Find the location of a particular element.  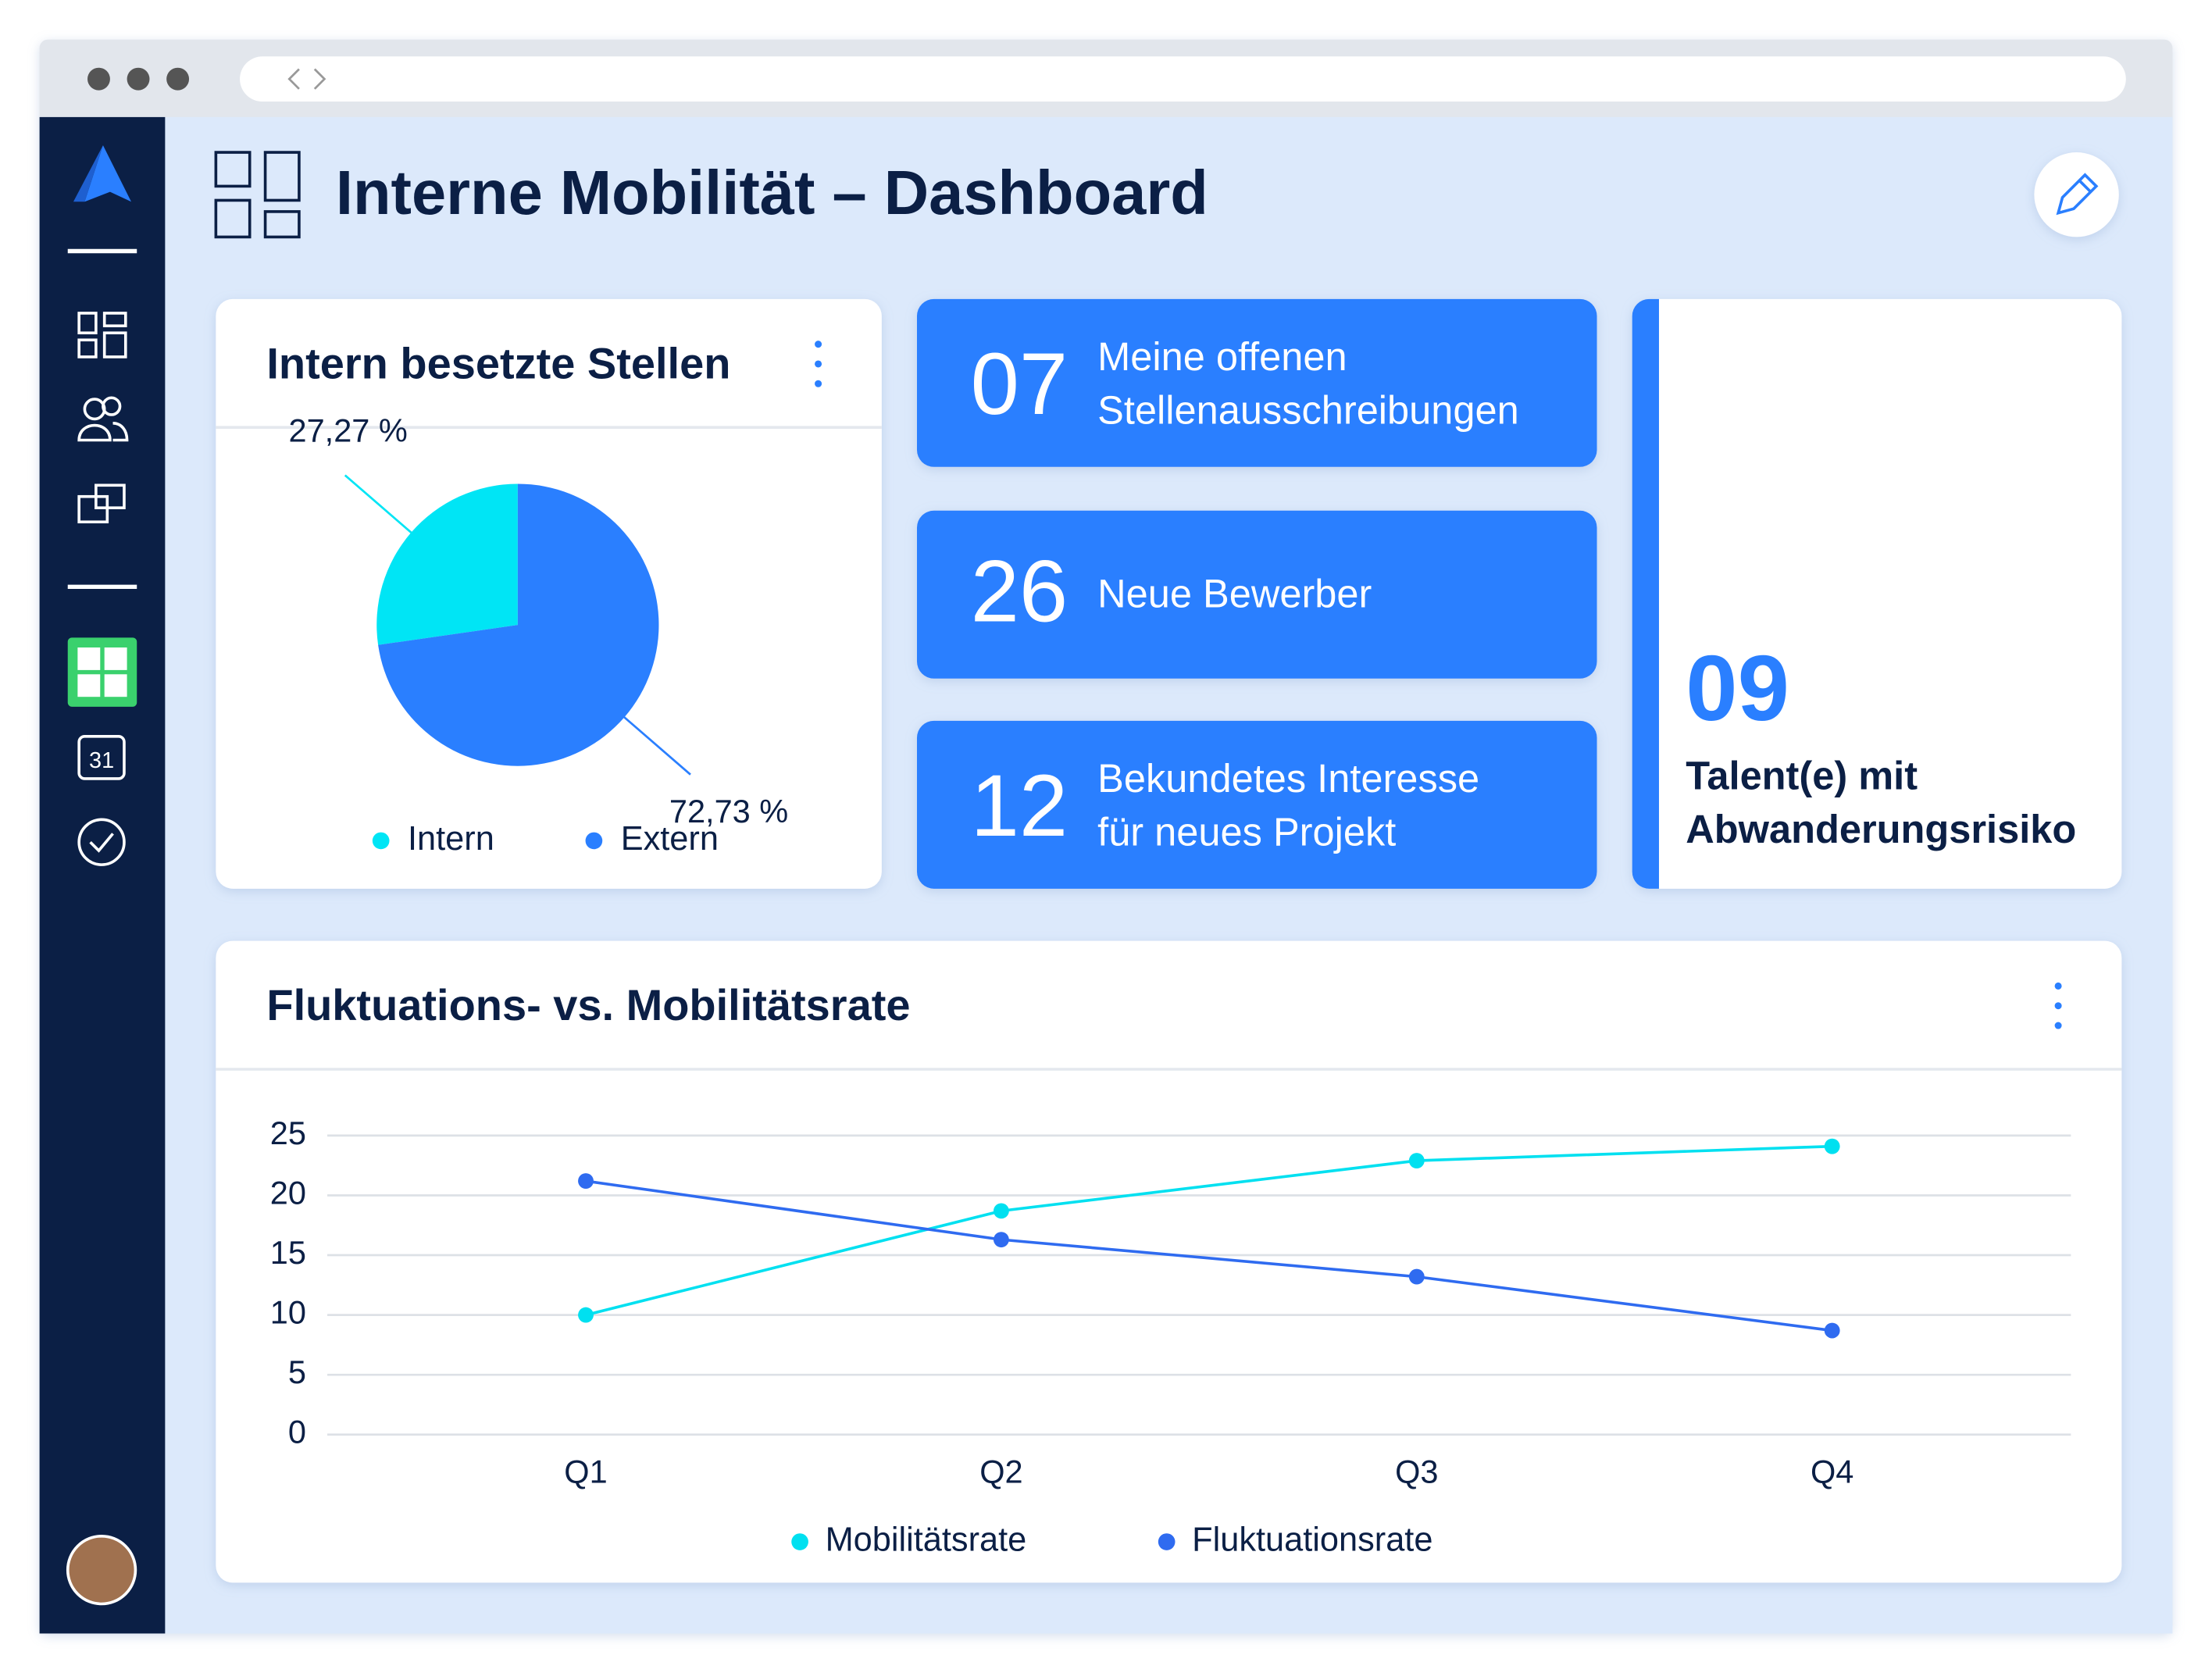

avatar is located at coordinates (101, 1570).